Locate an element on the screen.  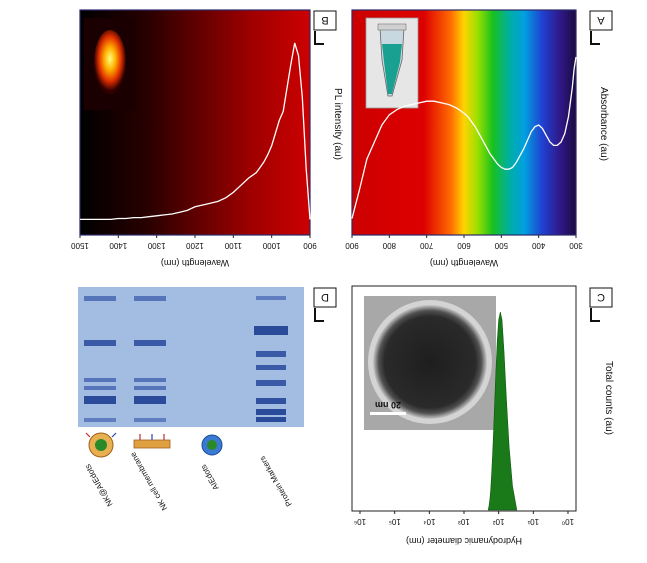
panel-c-x-tick-label: 10⁰ is located at coordinates (568, 521).